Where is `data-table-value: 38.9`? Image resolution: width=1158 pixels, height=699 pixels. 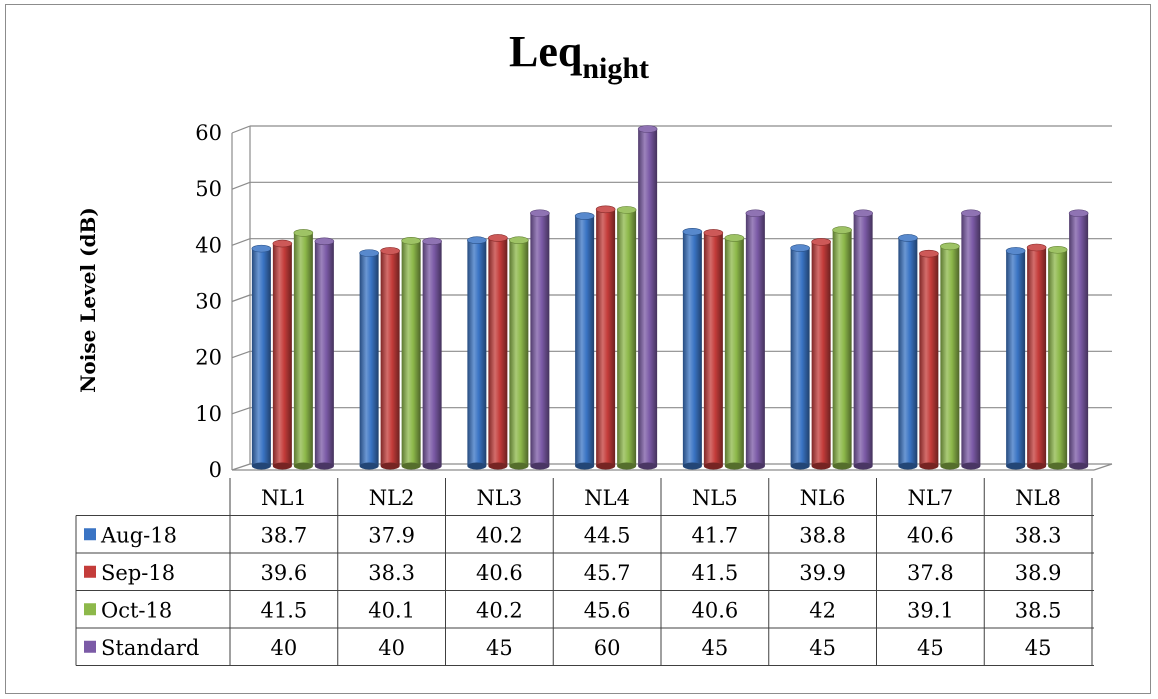
data-table-value: 38.9 is located at coordinates (1038, 573).